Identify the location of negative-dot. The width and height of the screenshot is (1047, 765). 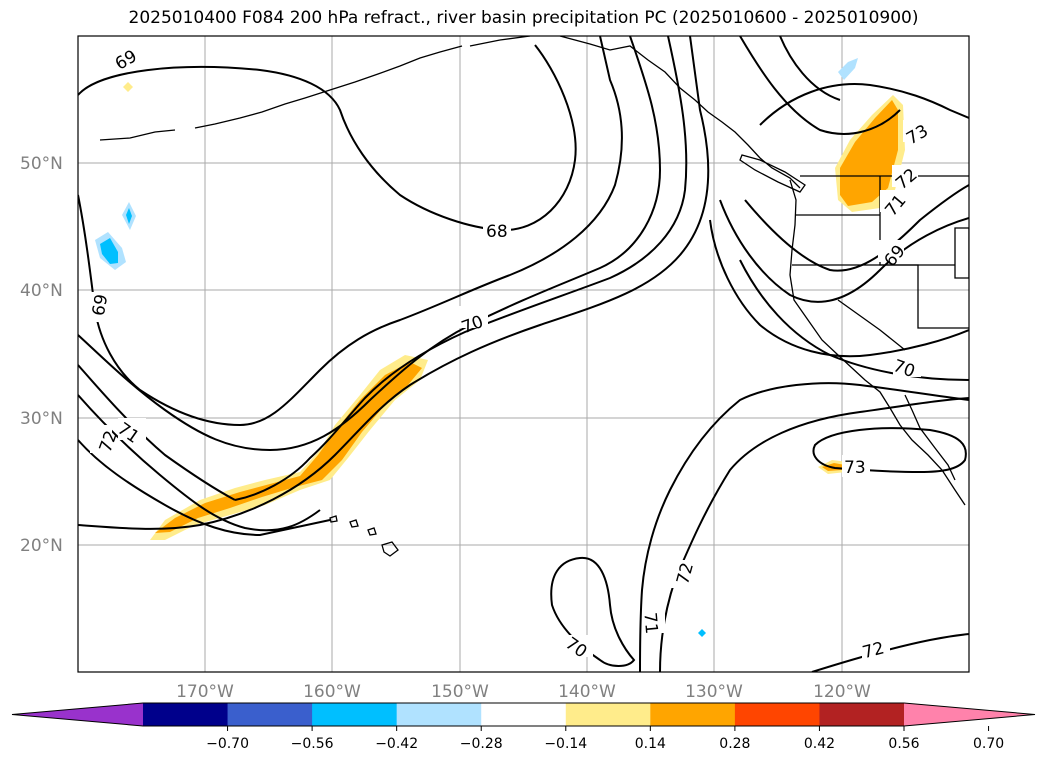
(702, 633).